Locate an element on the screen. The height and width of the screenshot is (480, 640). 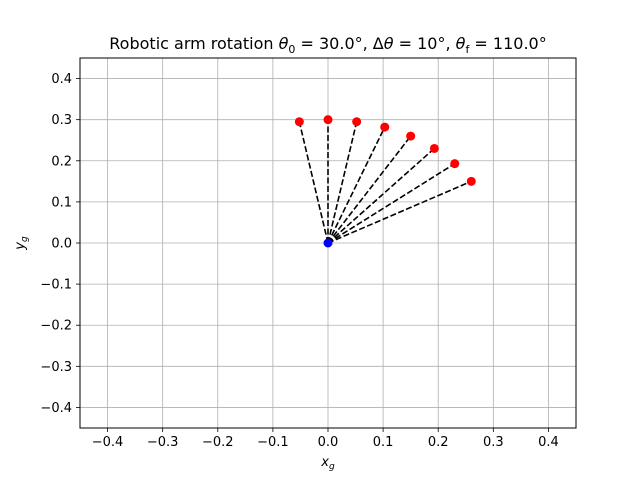
x-tick-label: 0.0 is located at coordinates (328, 442).